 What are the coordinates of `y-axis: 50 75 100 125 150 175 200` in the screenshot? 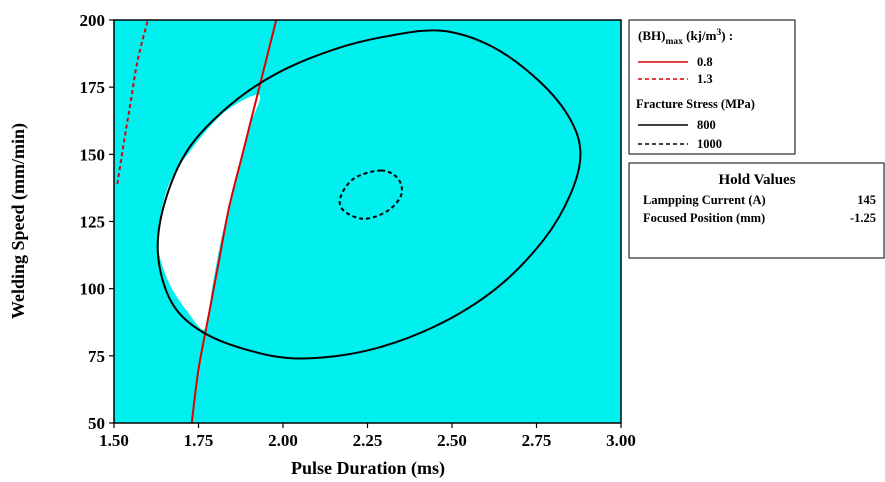 It's located at (97, 222).